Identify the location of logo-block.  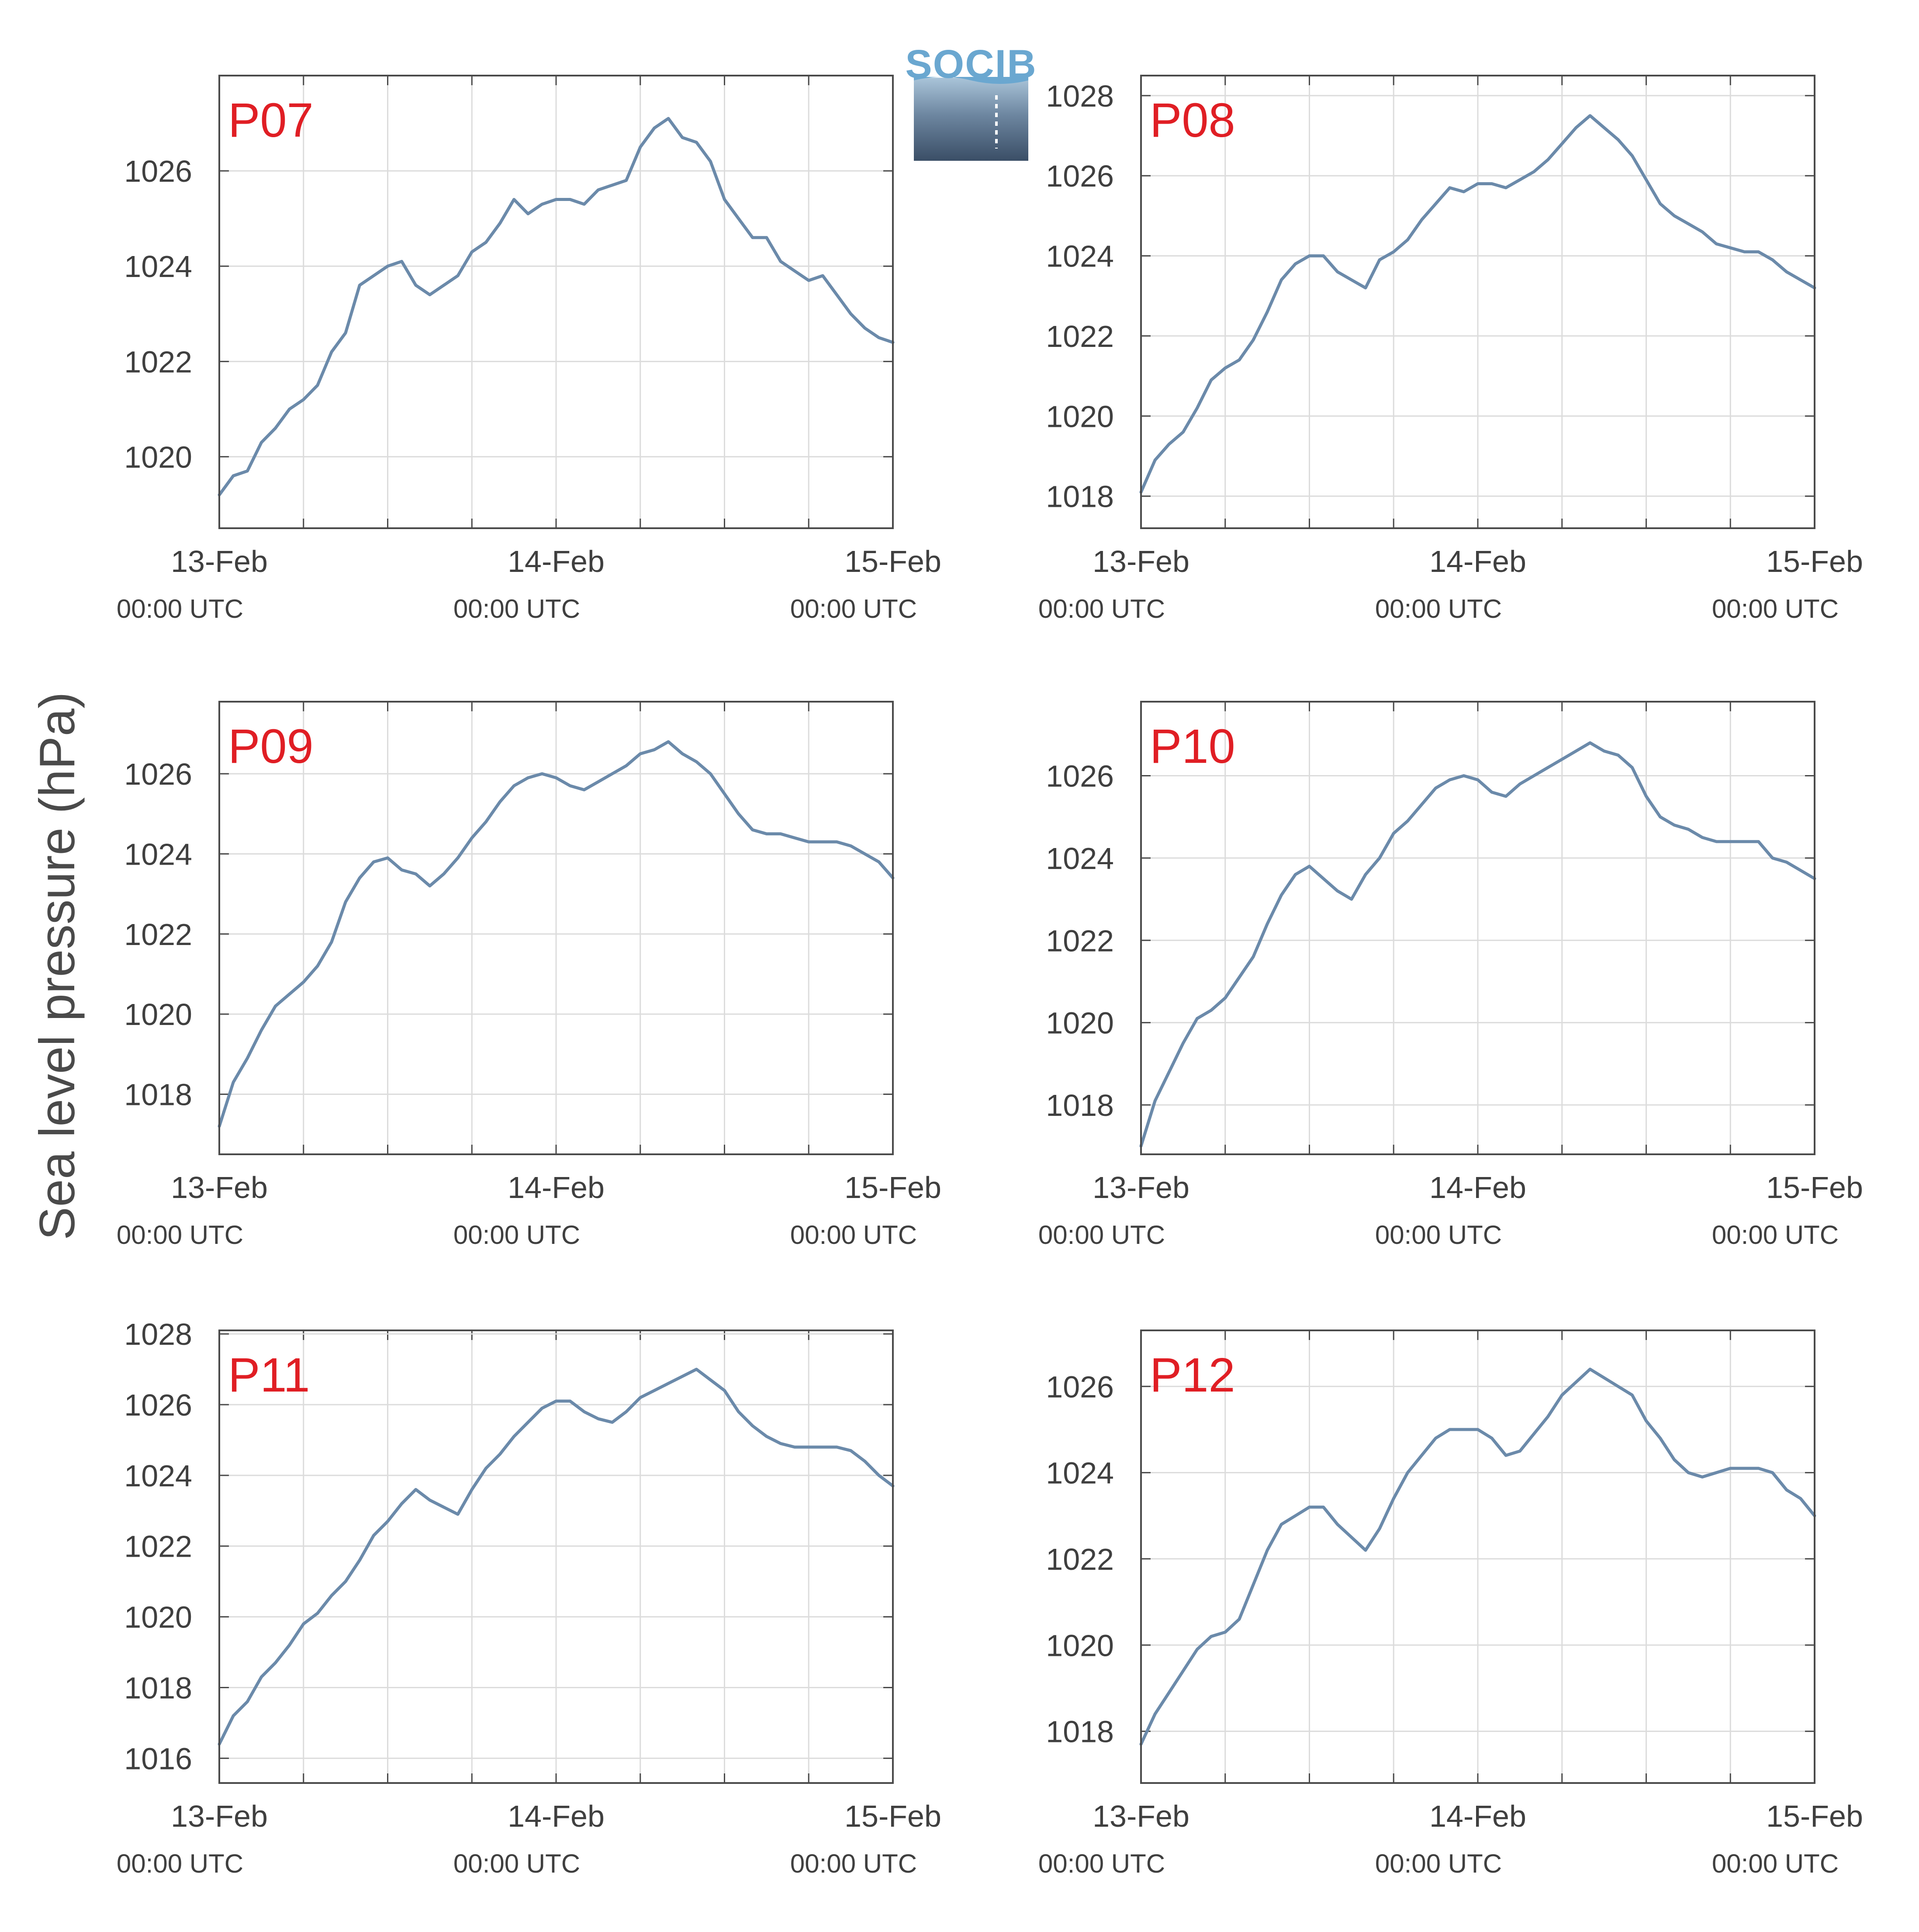
(971, 119).